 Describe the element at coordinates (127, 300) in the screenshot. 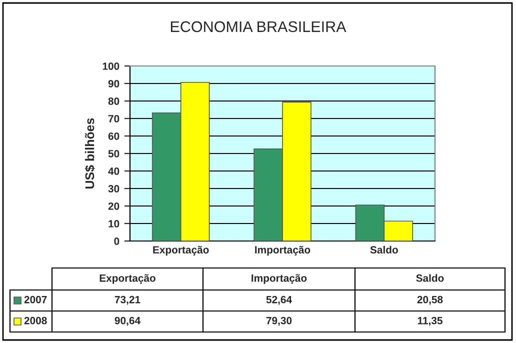

I see `data-label: 73,21` at that location.